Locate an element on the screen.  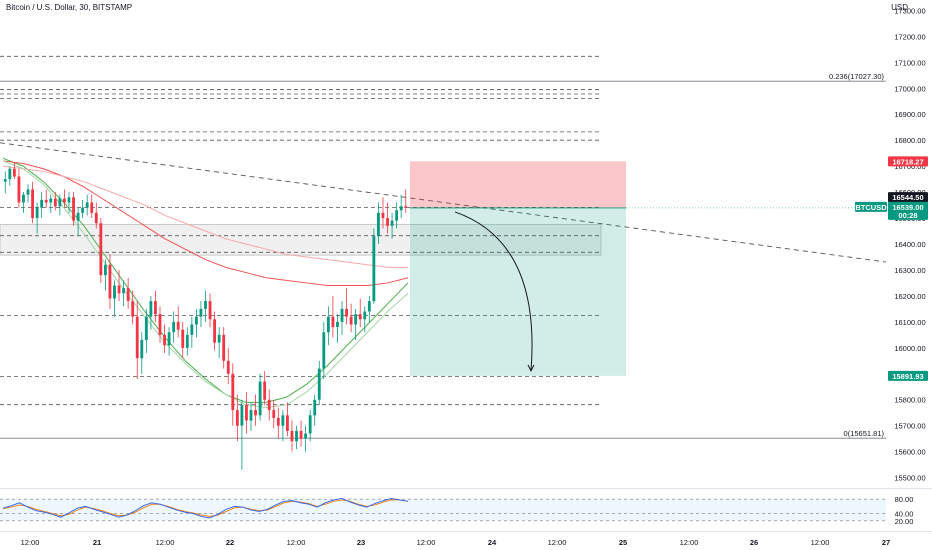
stop-loss-zone is located at coordinates (518, 184).